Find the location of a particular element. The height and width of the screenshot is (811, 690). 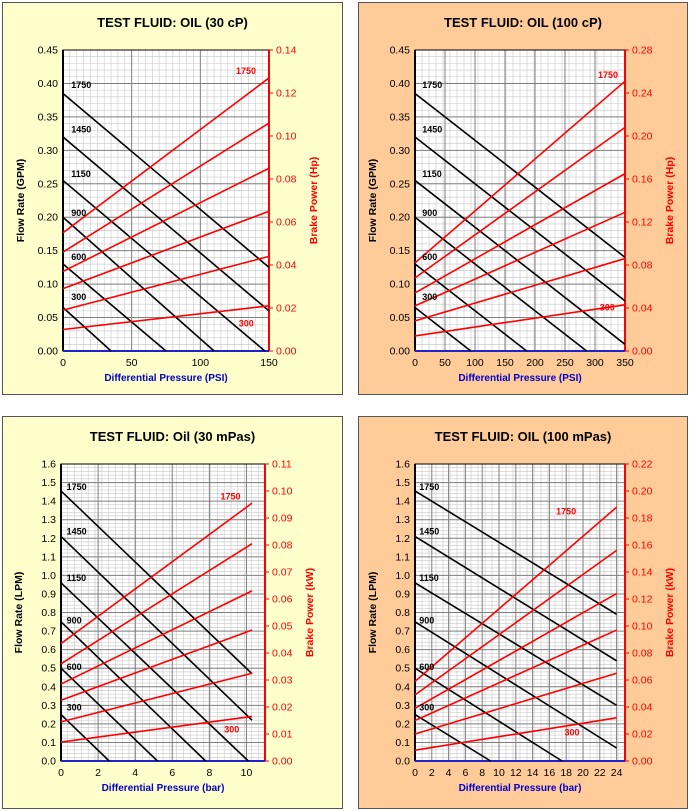

x-tick-label: 20 is located at coordinates (583, 773).